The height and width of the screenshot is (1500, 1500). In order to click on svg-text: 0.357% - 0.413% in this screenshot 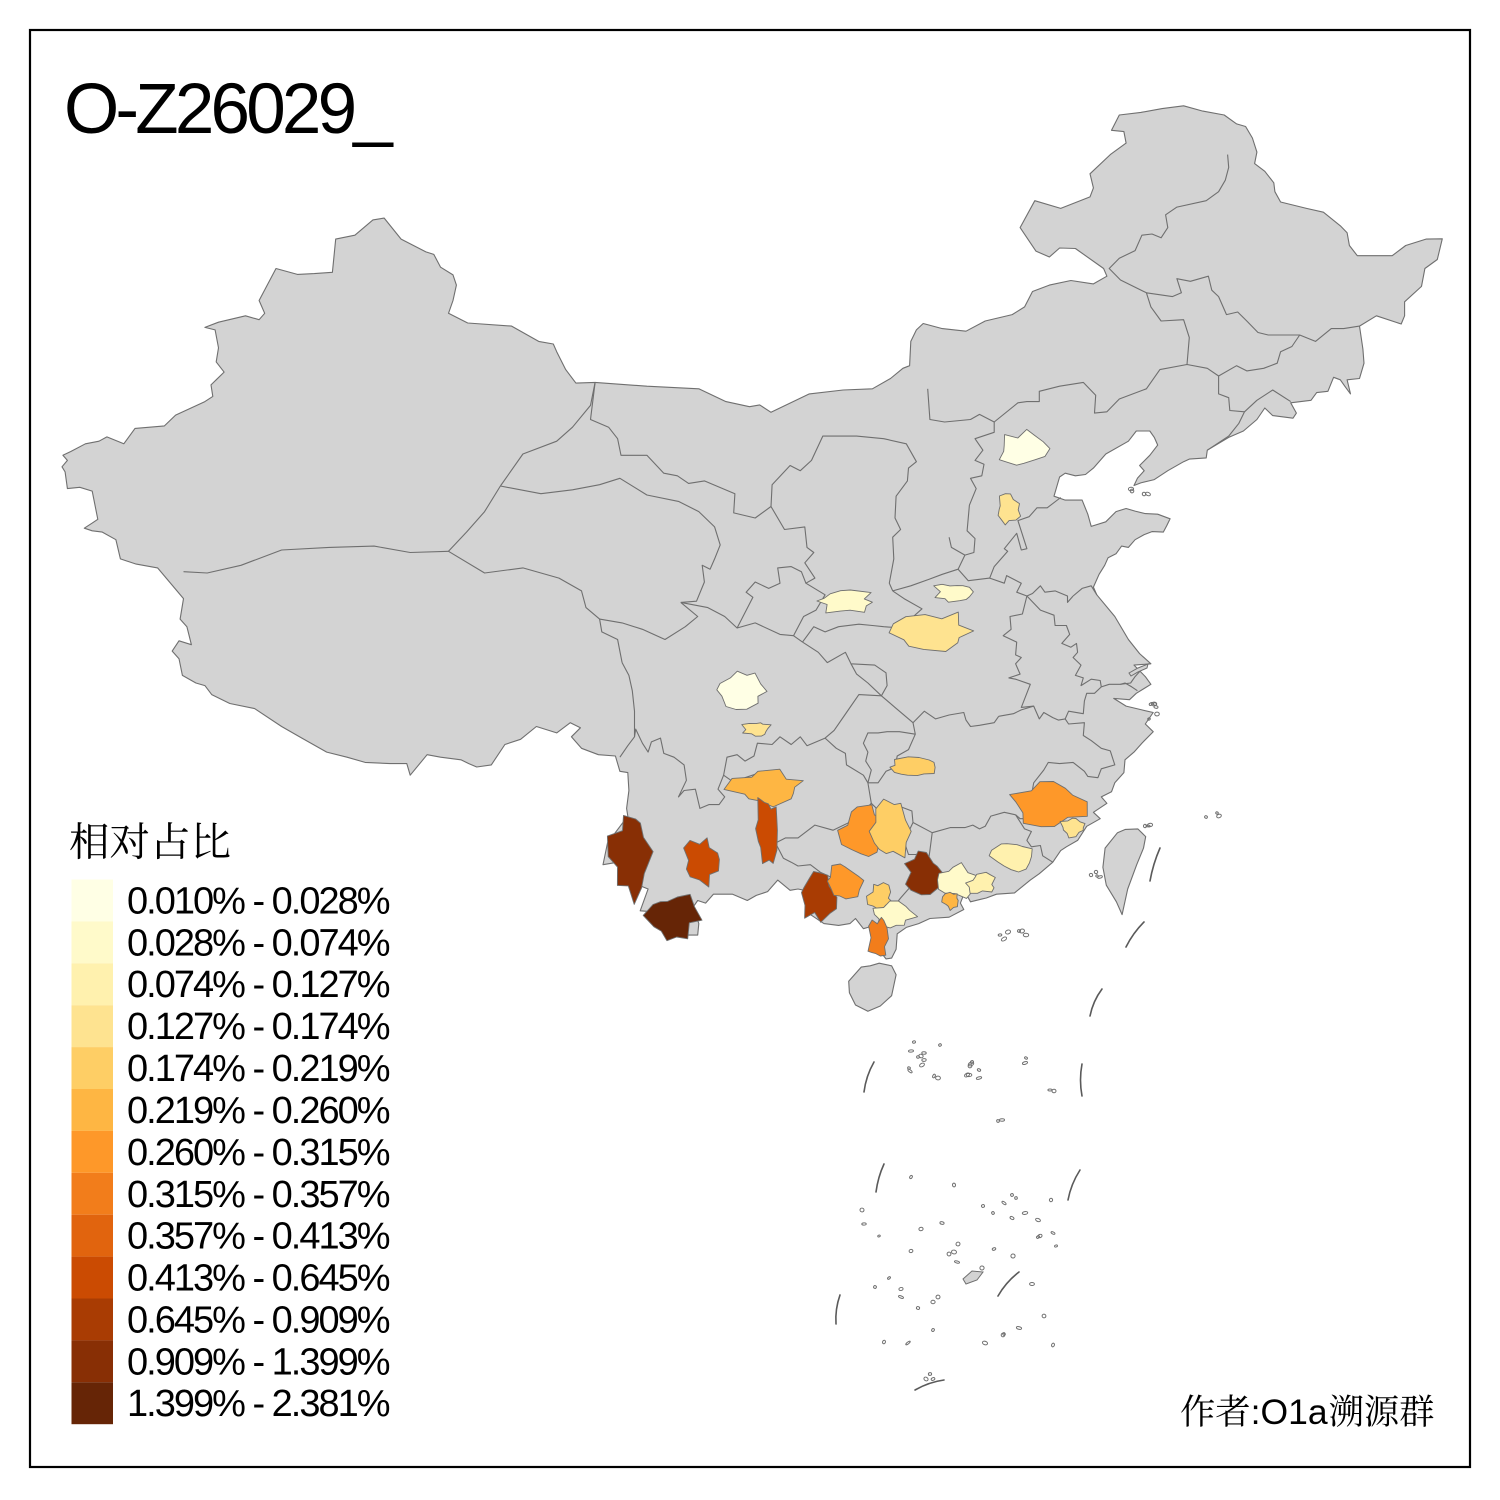, I will do `click(258, 1237)`.